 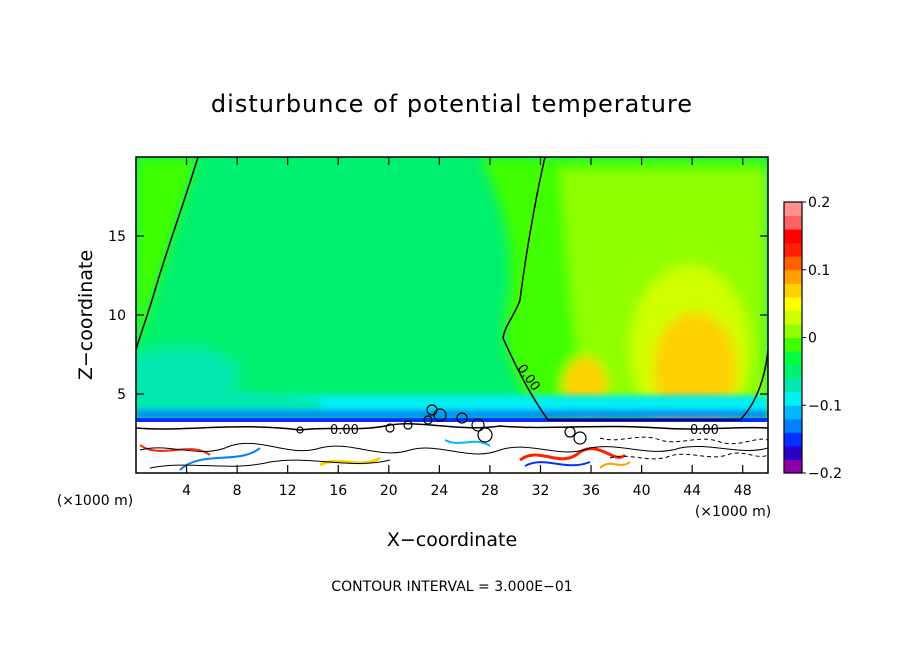 I want to click on colorbar-tick-label: 0.1, so click(x=819, y=271).